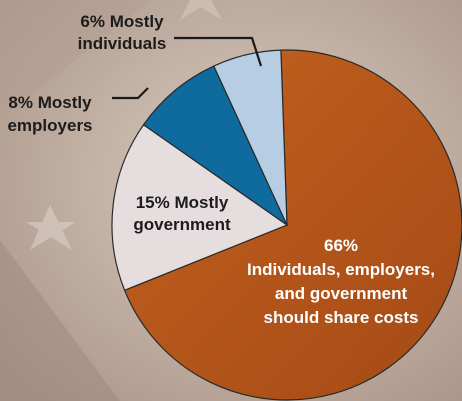 The height and width of the screenshot is (401, 462). Describe the element at coordinates (250, 137) in the screenshot. I see `pie-slice-mostly-individuals` at that location.